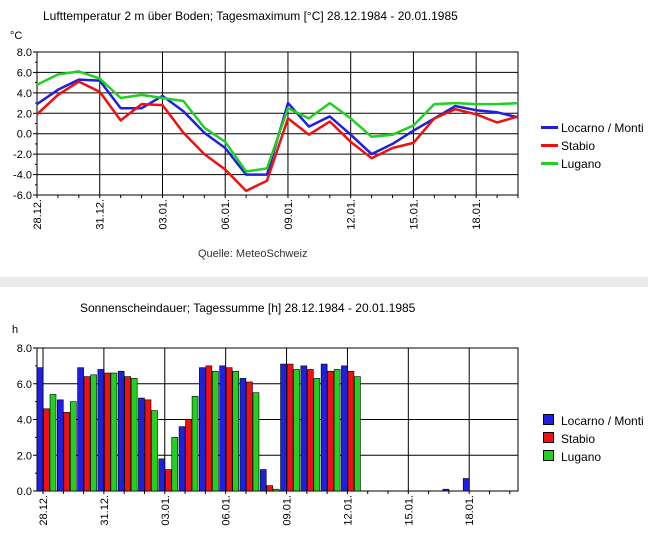 The height and width of the screenshot is (537, 648). I want to click on sunshine-x-tick-label: 12.01., so click(348, 510).